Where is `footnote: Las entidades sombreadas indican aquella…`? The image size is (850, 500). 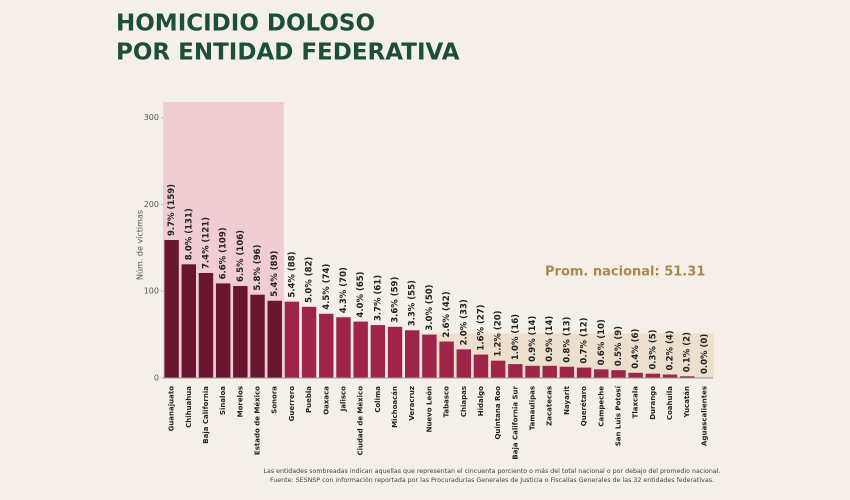
footnote: Las entidades sombreadas indican aquella… is located at coordinates (492, 471).